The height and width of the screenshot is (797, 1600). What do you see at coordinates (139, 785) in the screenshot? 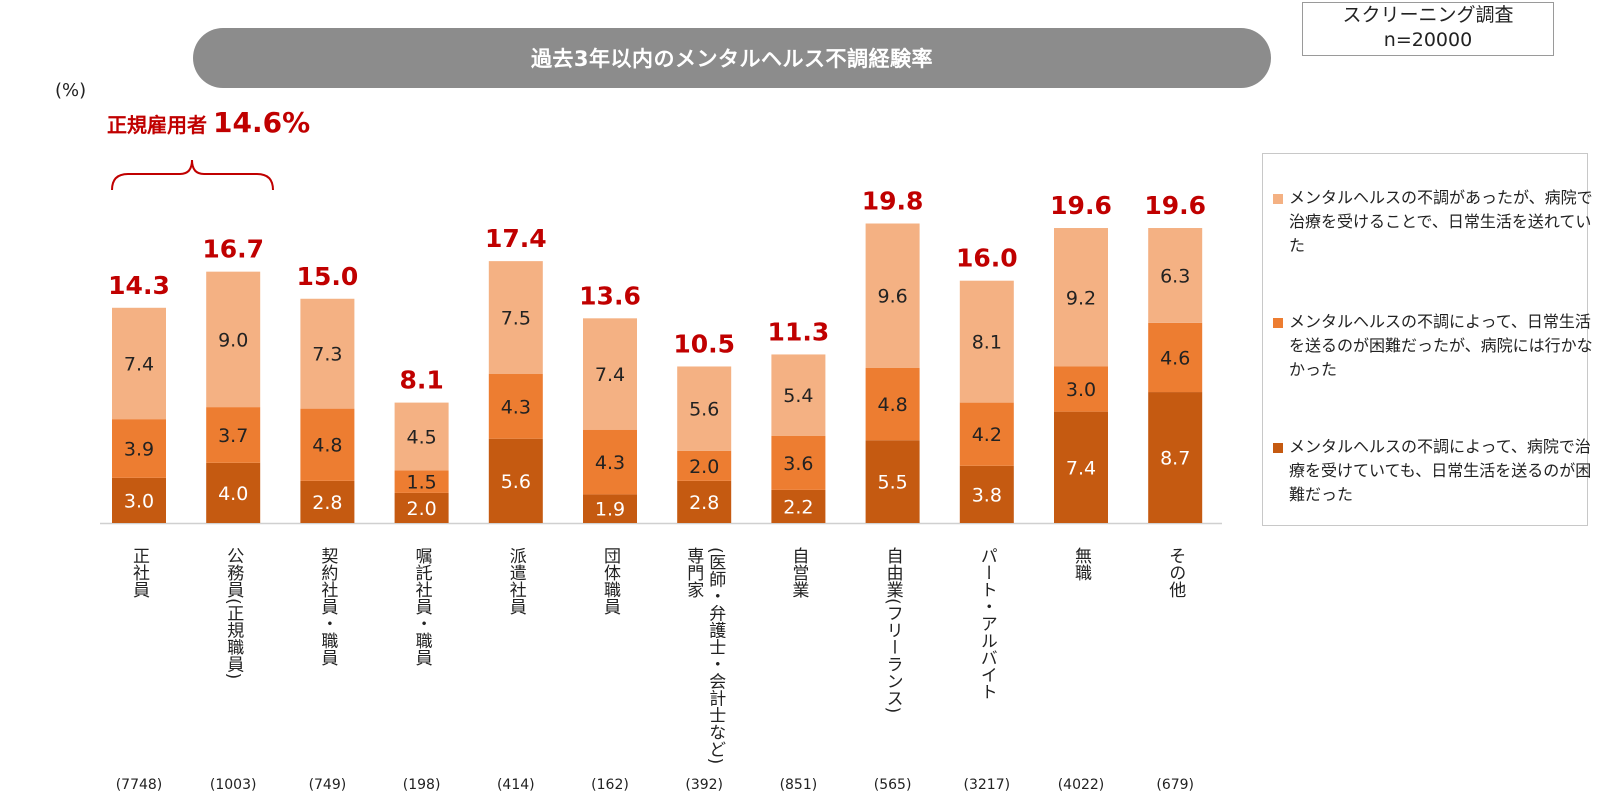
I see `sample-size-label: (7748)` at bounding box center [139, 785].